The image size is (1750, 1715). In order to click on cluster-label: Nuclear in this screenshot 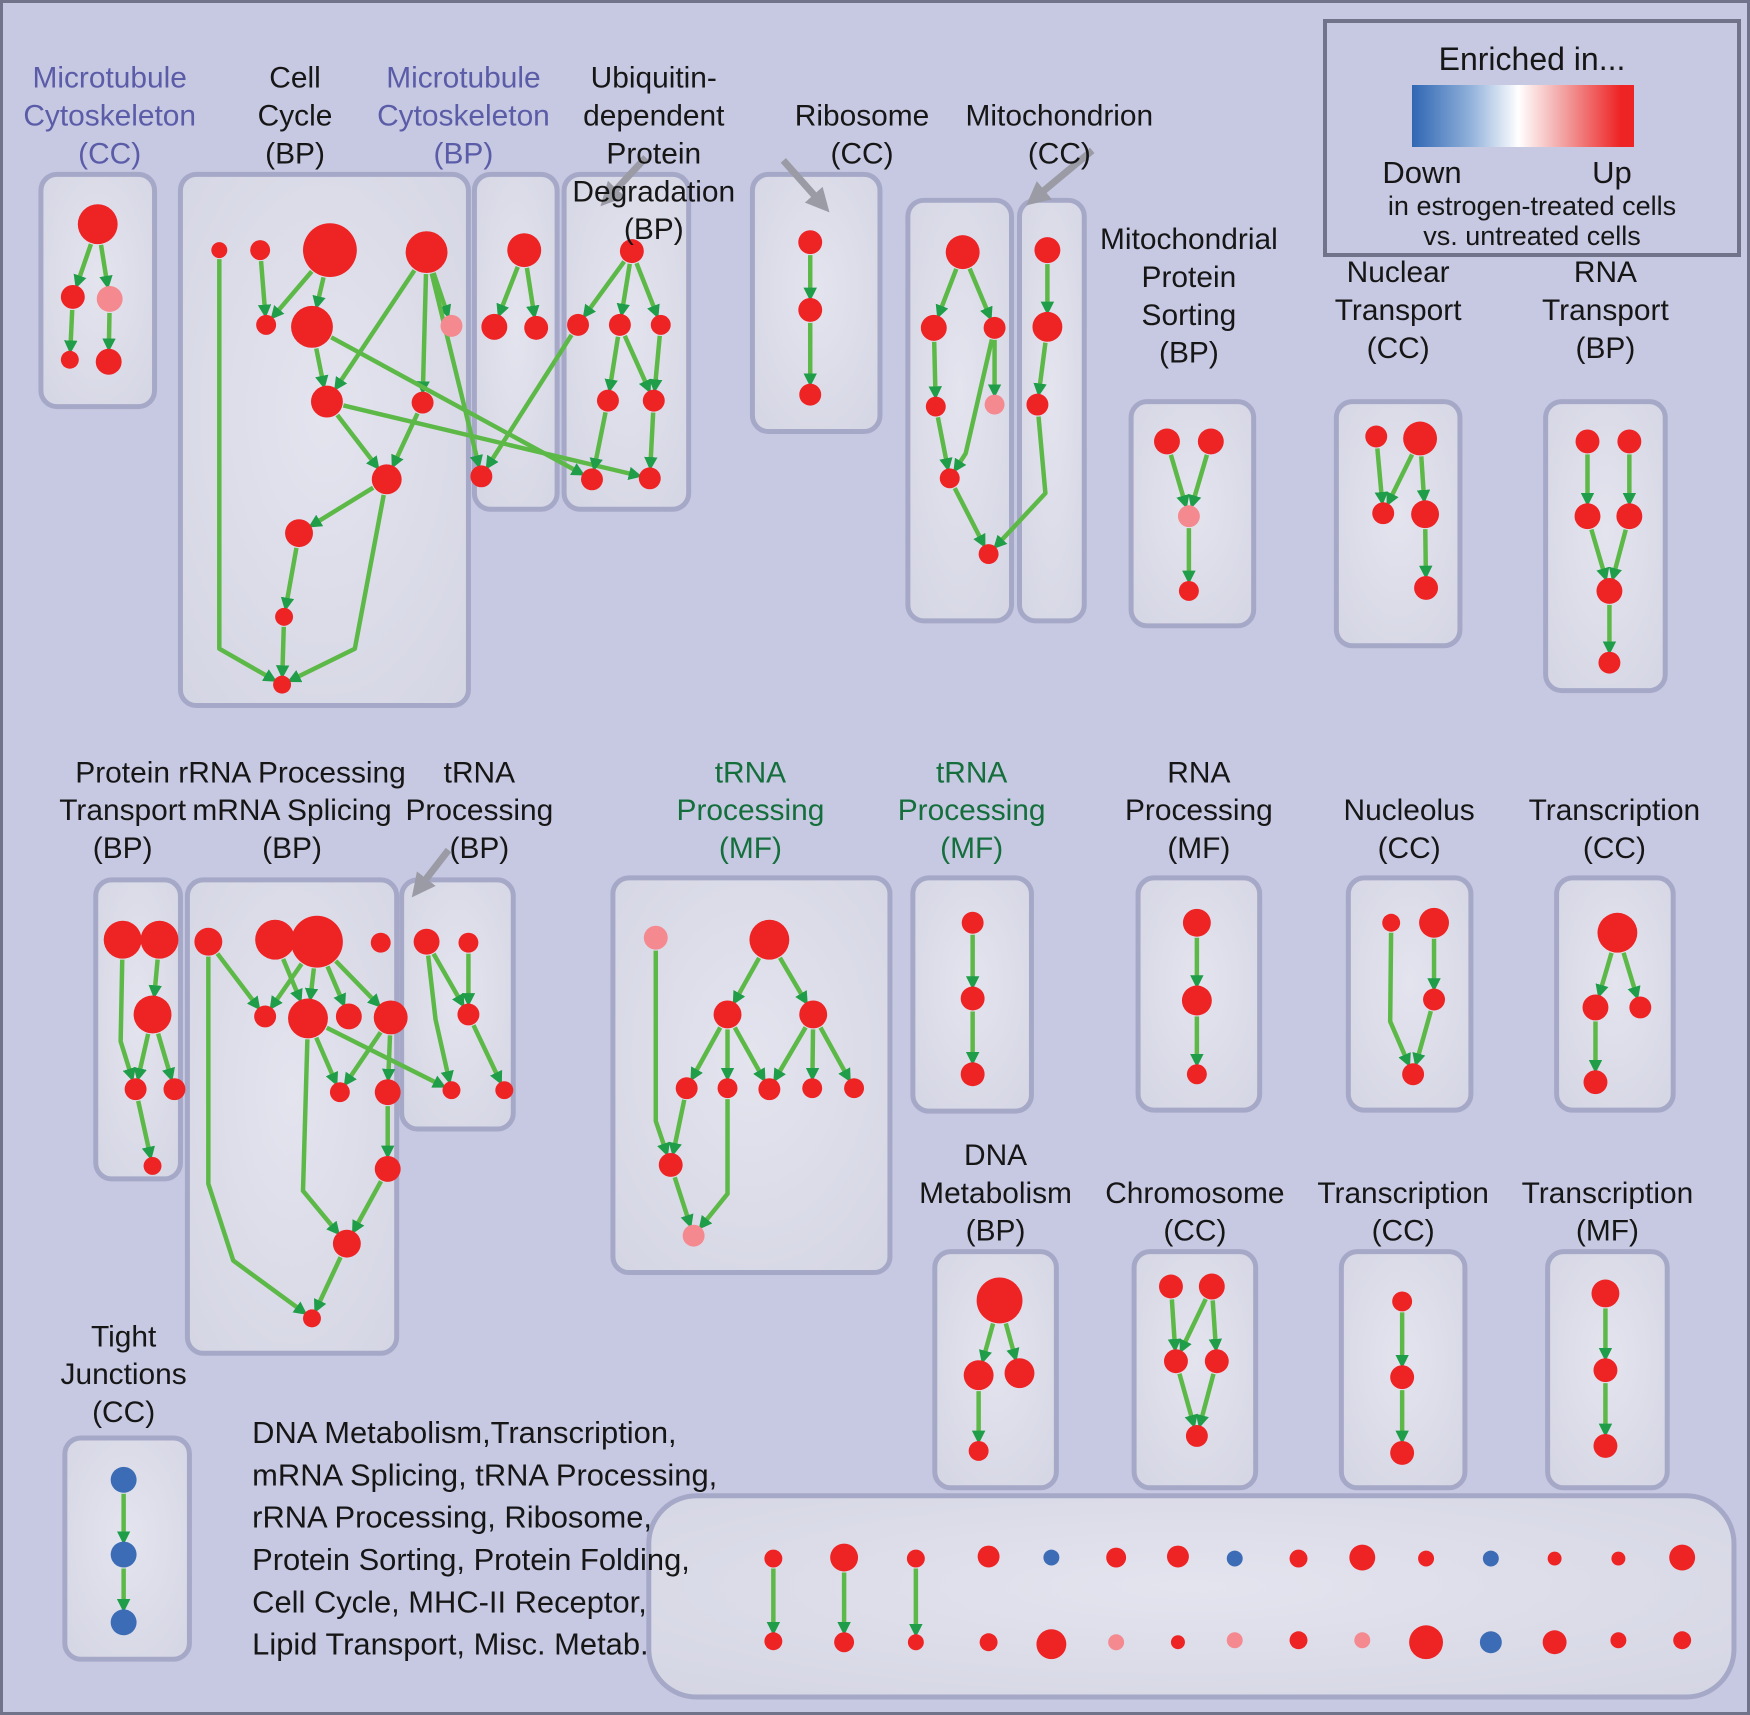, I will do `click(1398, 272)`.